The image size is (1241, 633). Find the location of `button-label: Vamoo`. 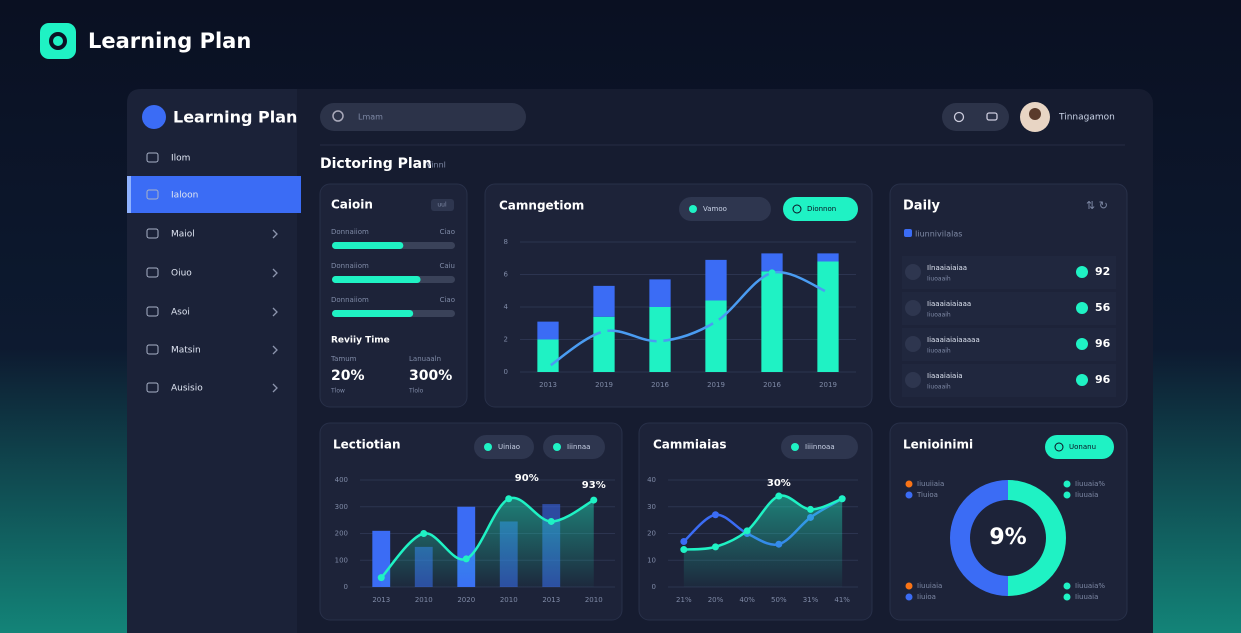

button-label: Vamoo is located at coordinates (715, 209).